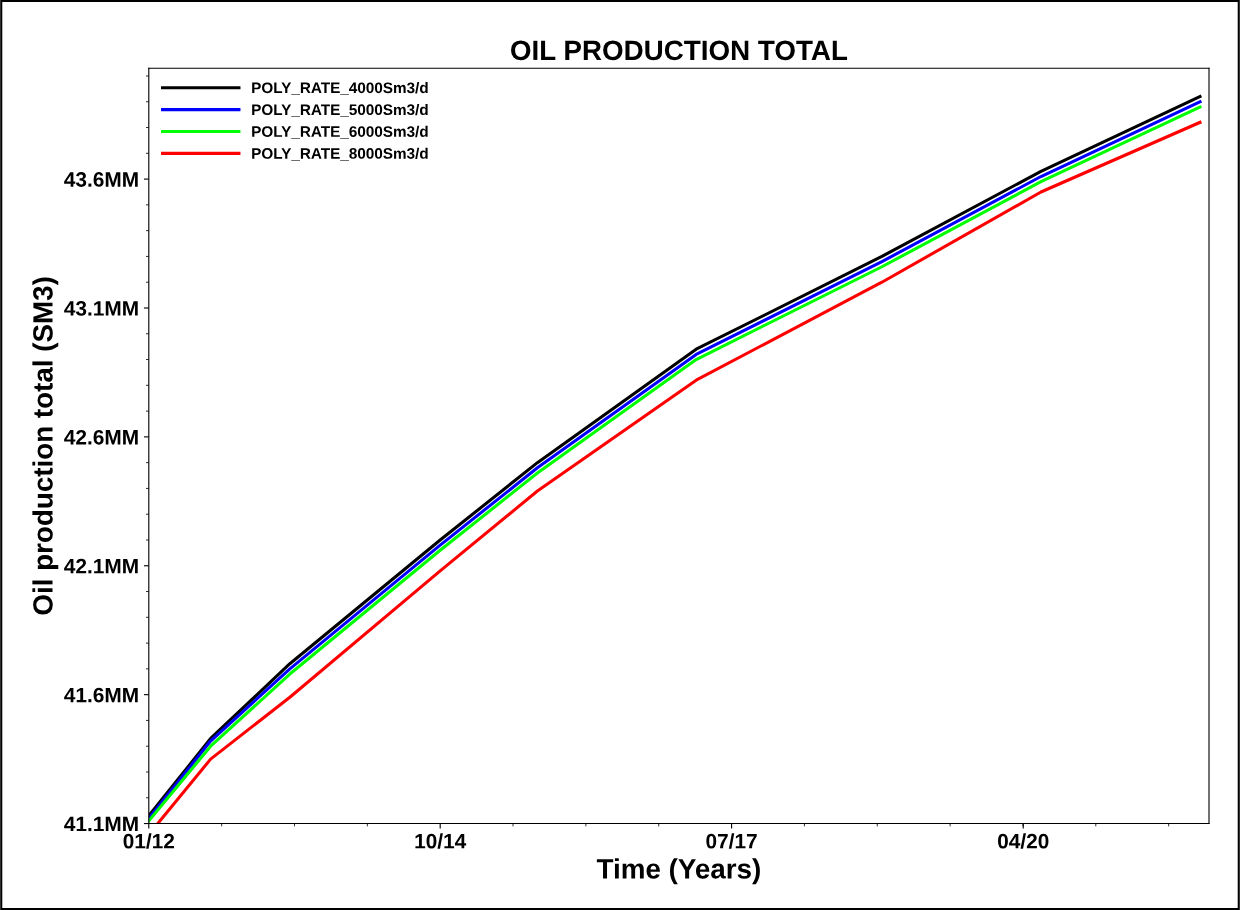  I want to click on x-axis-title: Time (Years), so click(678, 871).